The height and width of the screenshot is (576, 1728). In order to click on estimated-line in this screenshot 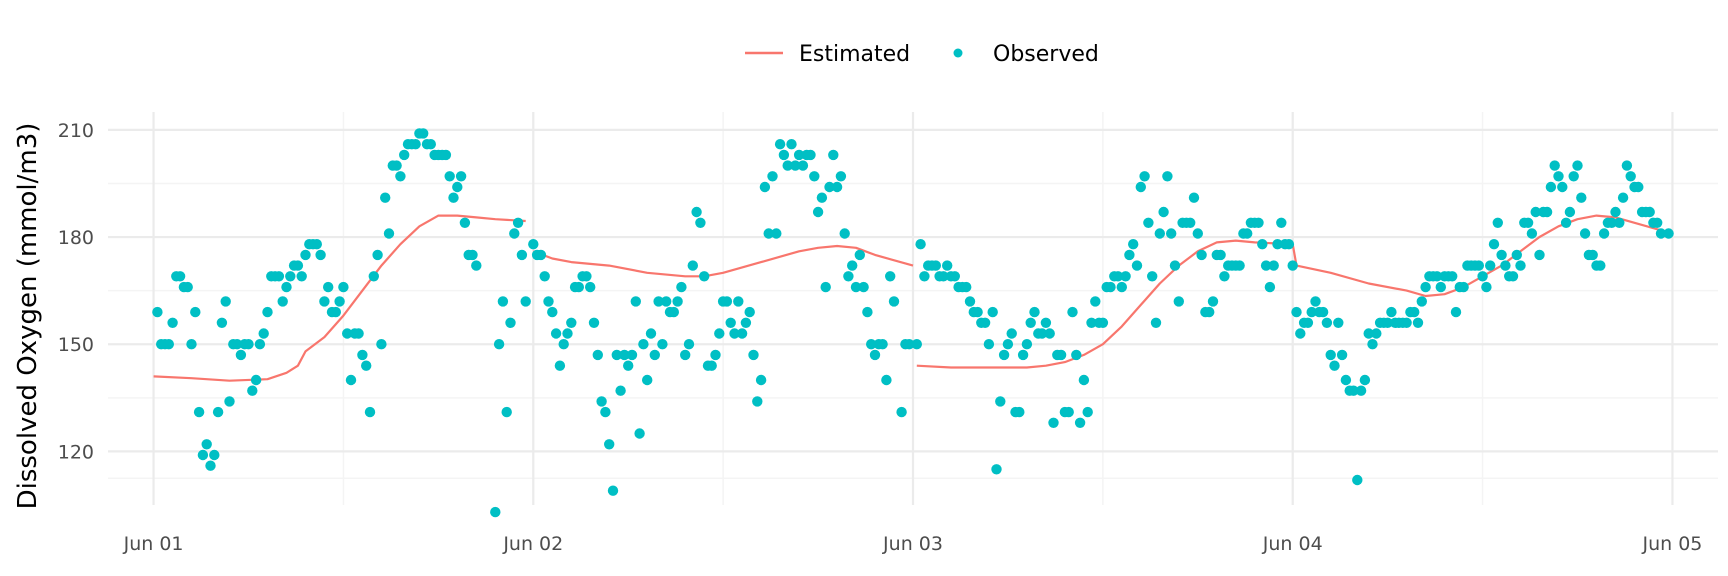, I will do `click(723, 261)`.